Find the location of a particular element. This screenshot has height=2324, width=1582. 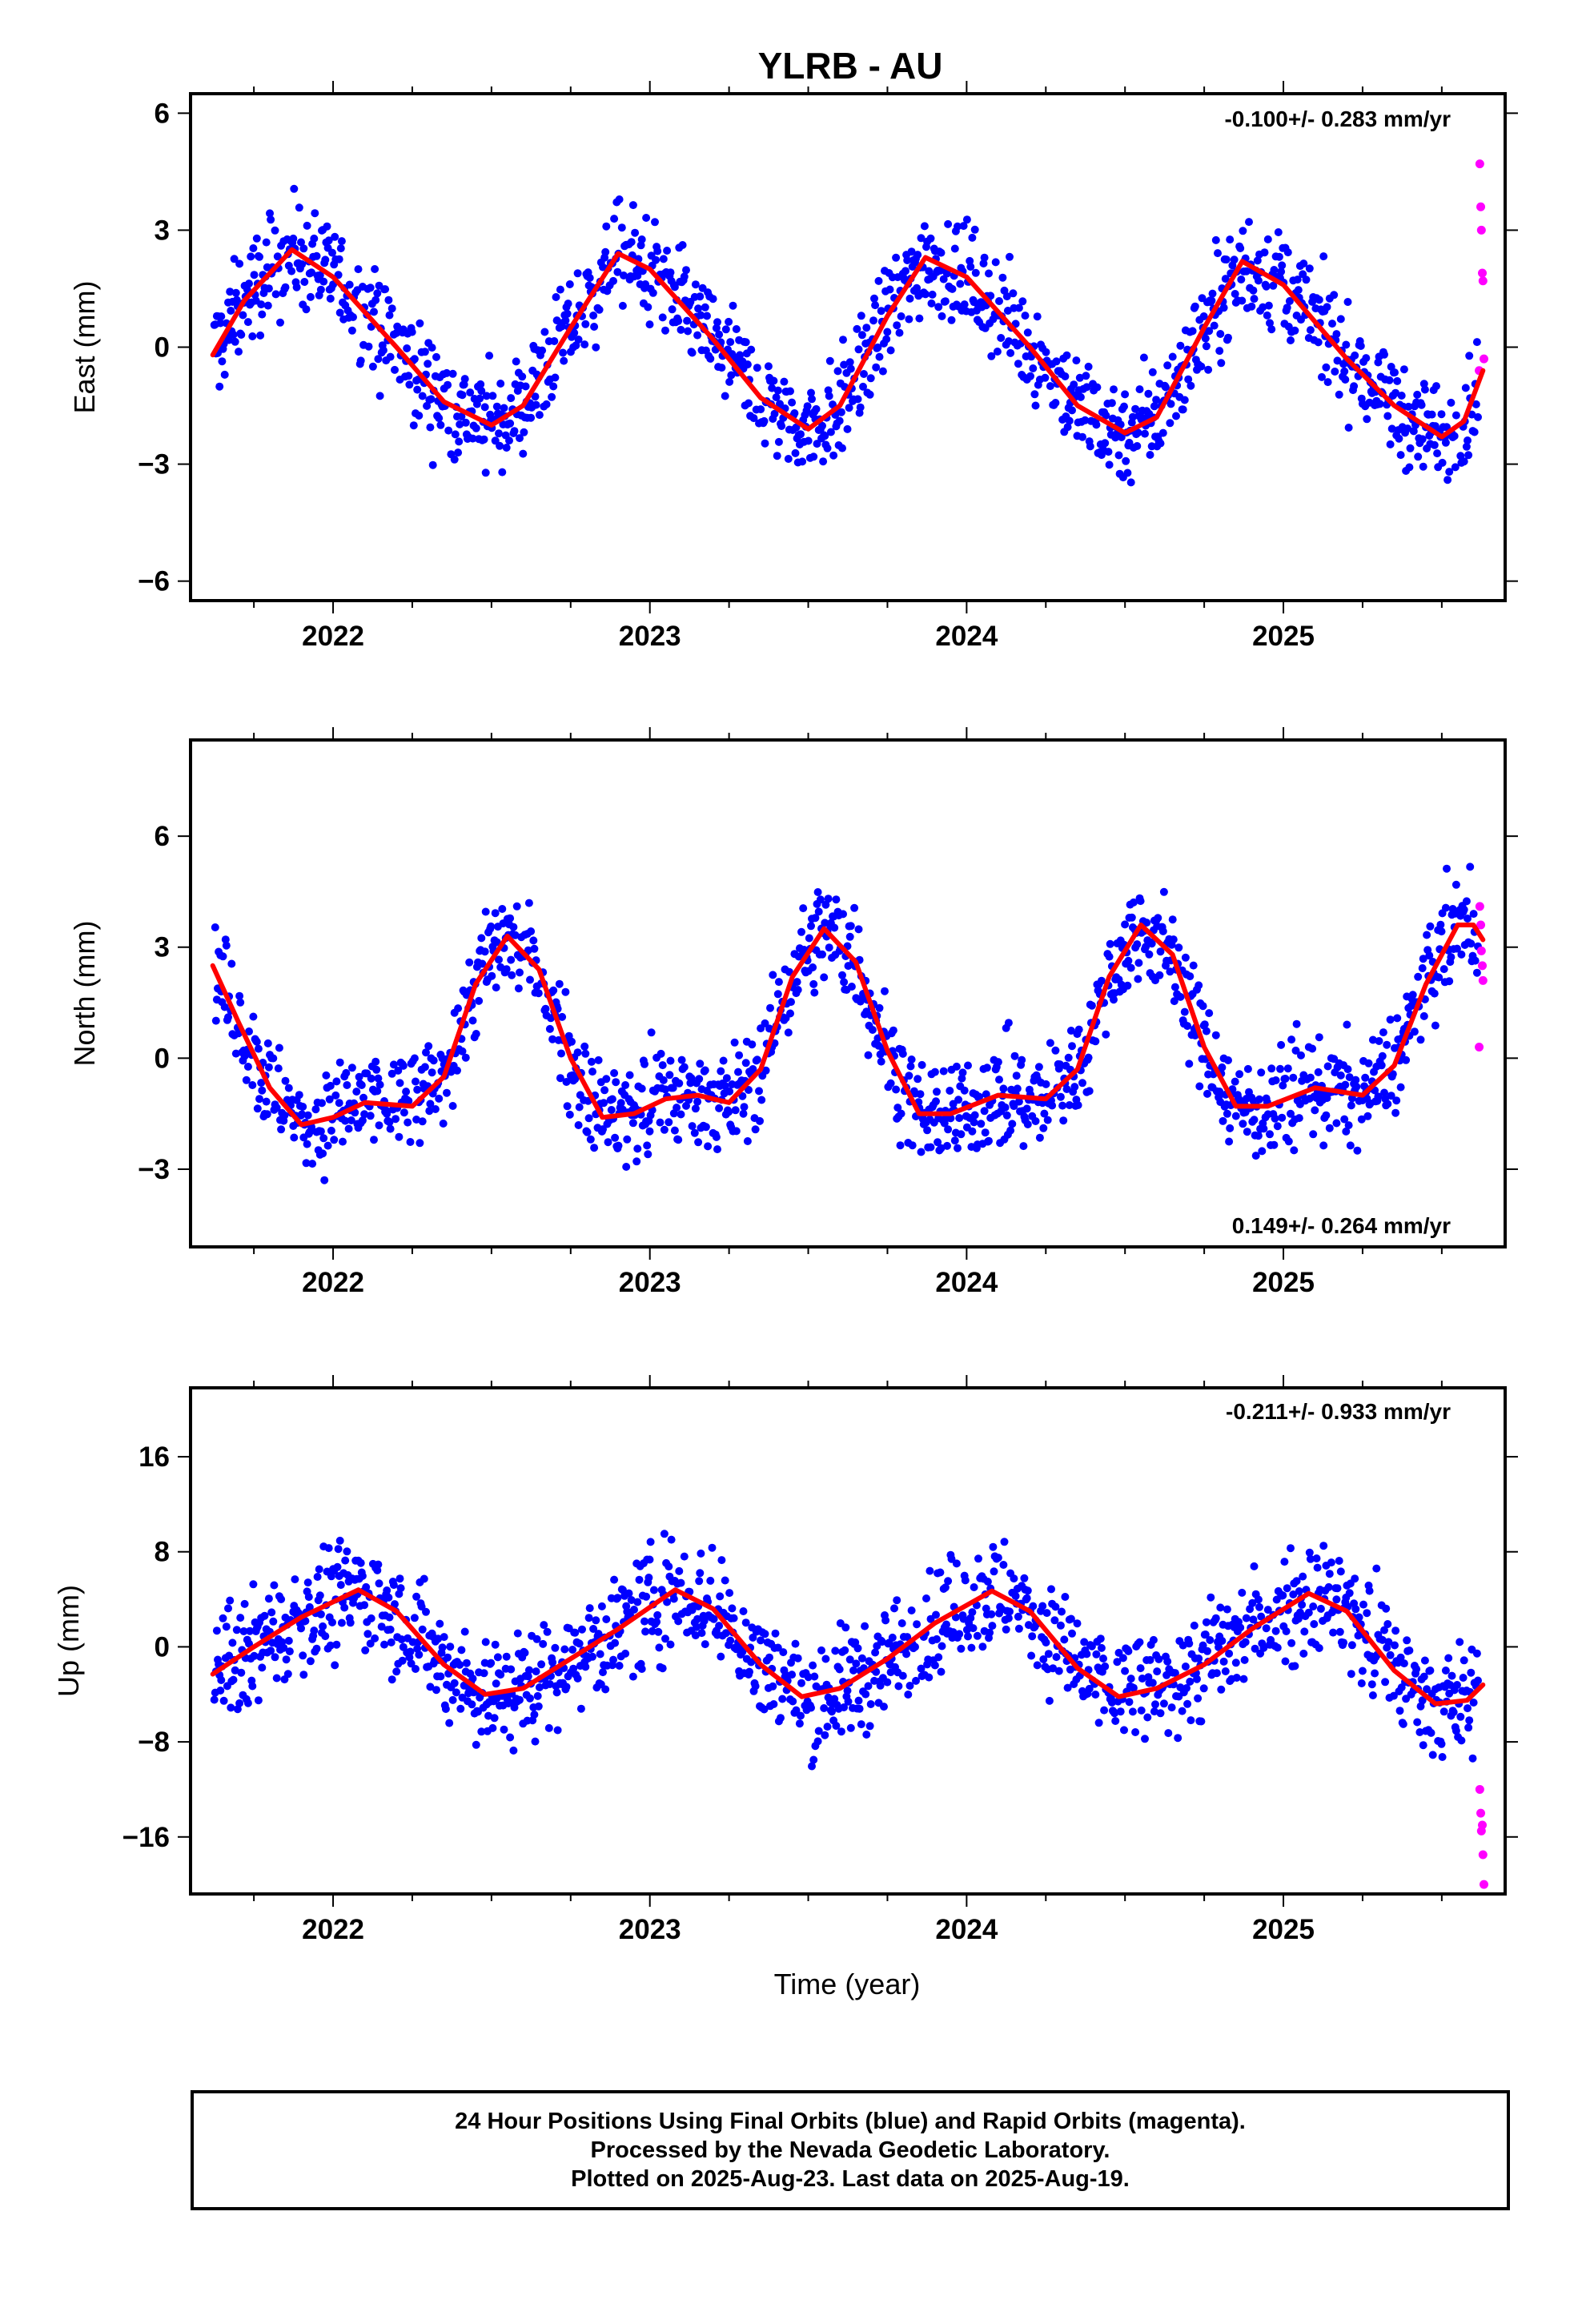

x-tick-label: 2024 is located at coordinates (966, 1282).